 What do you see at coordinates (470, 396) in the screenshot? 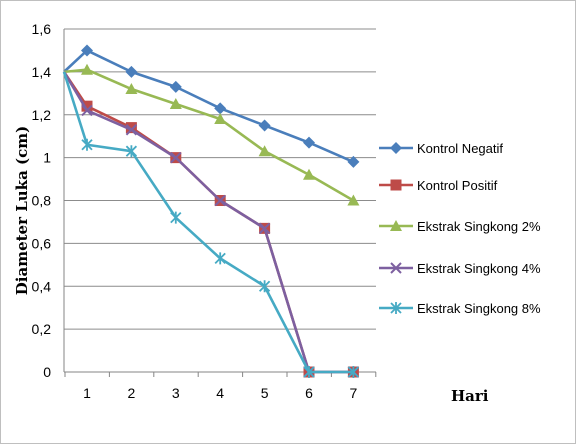
I see `x-axis-title: Hari` at bounding box center [470, 396].